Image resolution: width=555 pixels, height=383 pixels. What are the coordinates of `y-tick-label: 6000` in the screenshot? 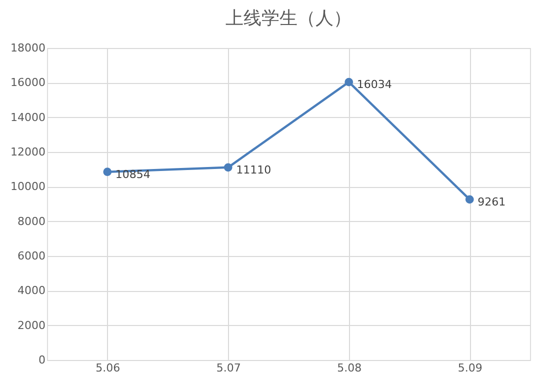 It's located at (32, 256).